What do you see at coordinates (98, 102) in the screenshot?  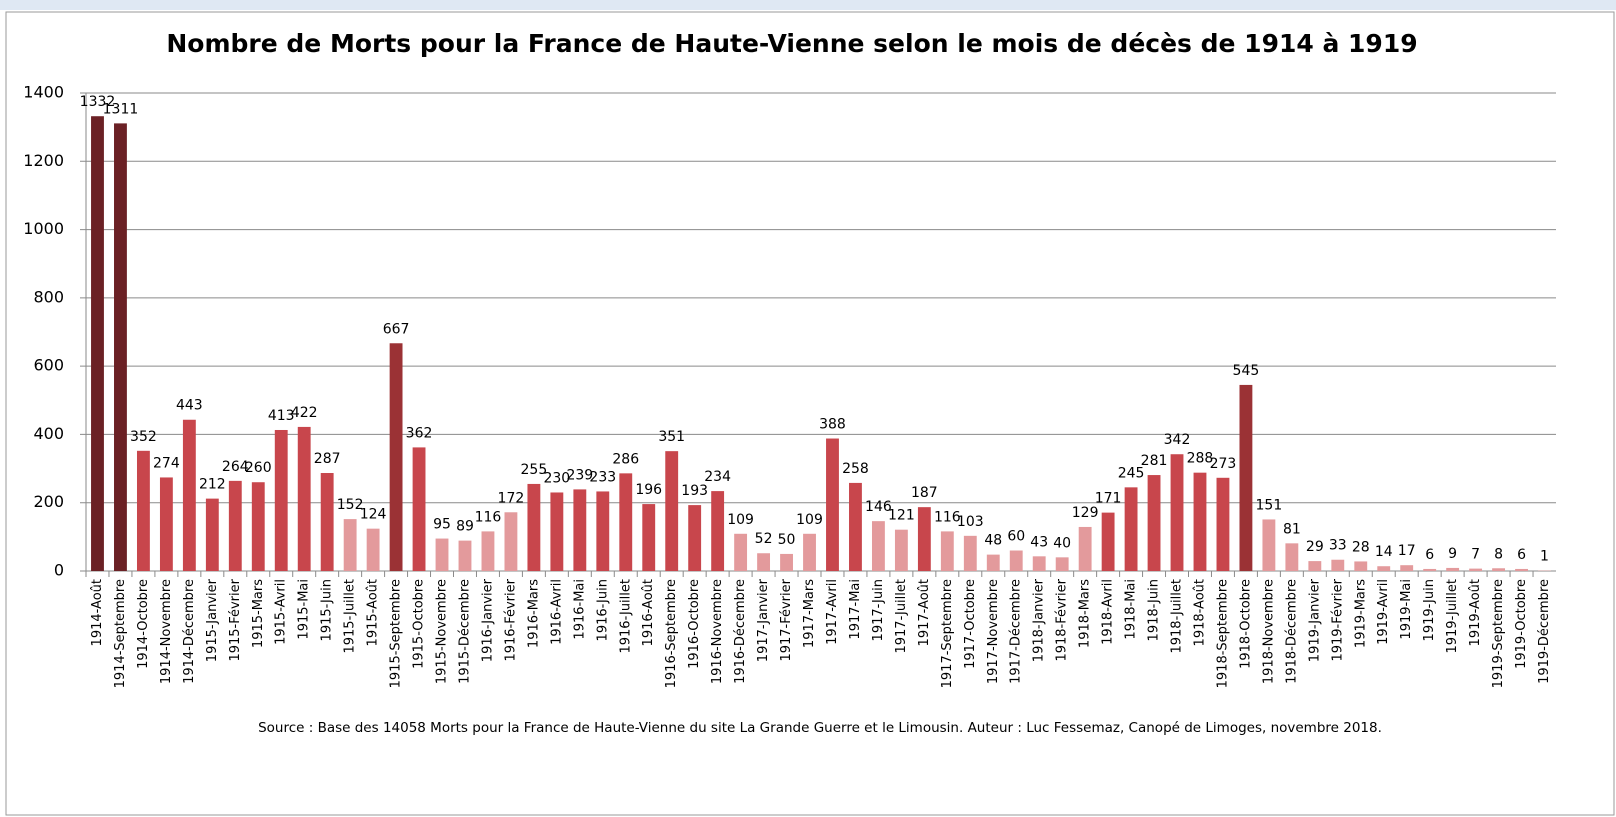 I see `data-label: 1332` at bounding box center [98, 102].